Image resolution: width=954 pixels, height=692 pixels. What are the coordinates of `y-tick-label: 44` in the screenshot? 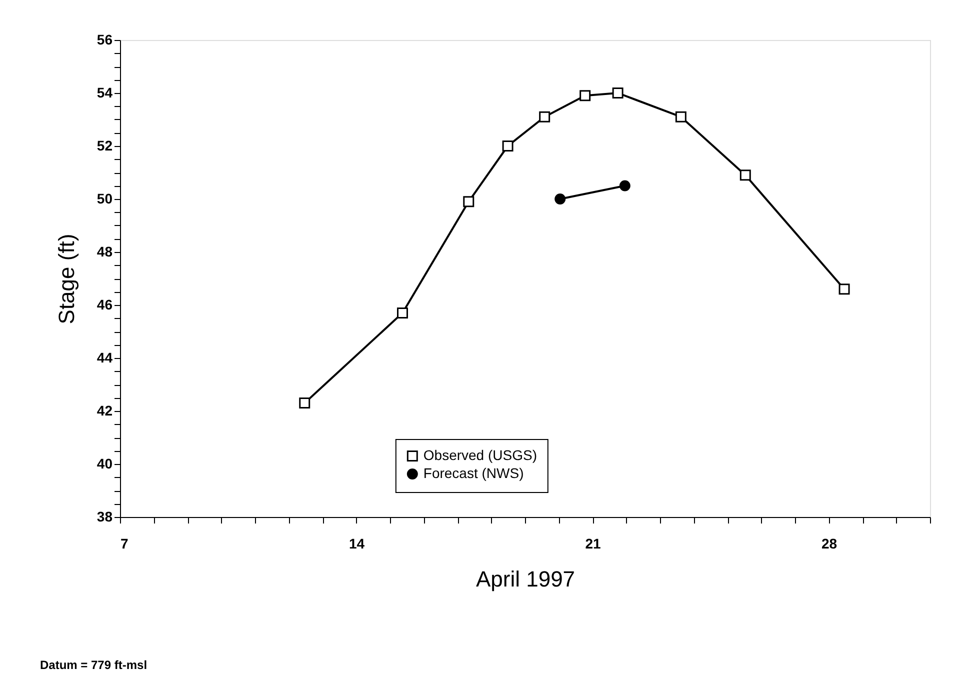 It's located at (104, 358).